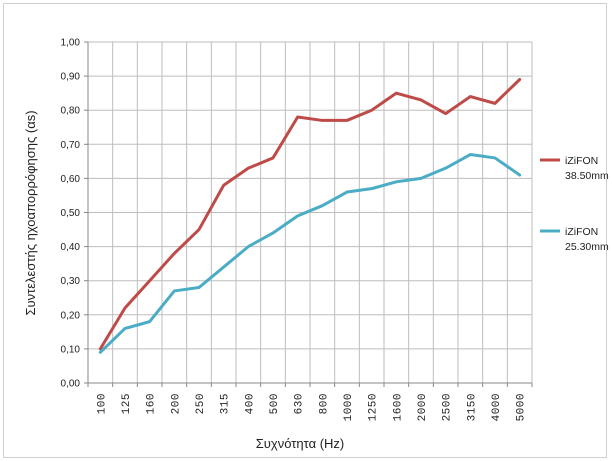  What do you see at coordinates (71, 77) in the screenshot?
I see `y-tick-label: 0,90` at bounding box center [71, 77].